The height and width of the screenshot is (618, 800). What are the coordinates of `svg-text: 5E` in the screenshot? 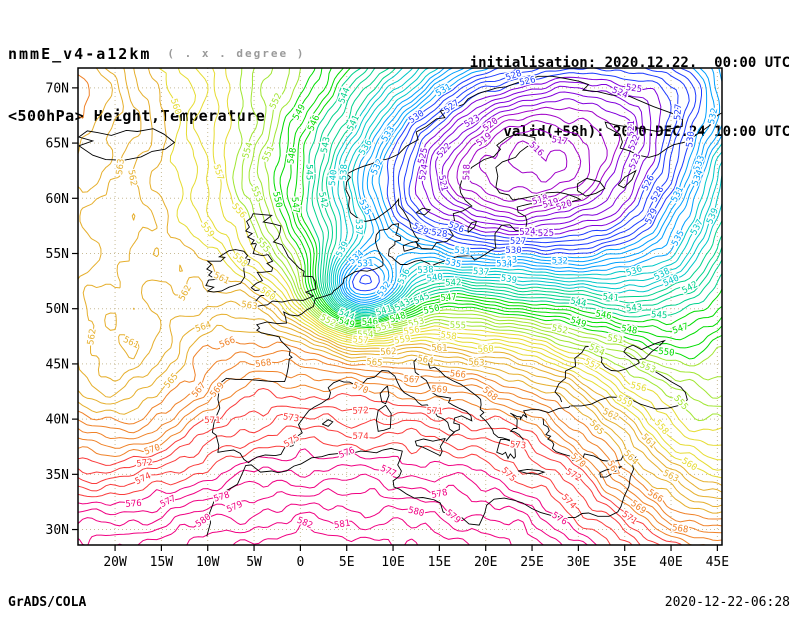 It's located at (347, 562).